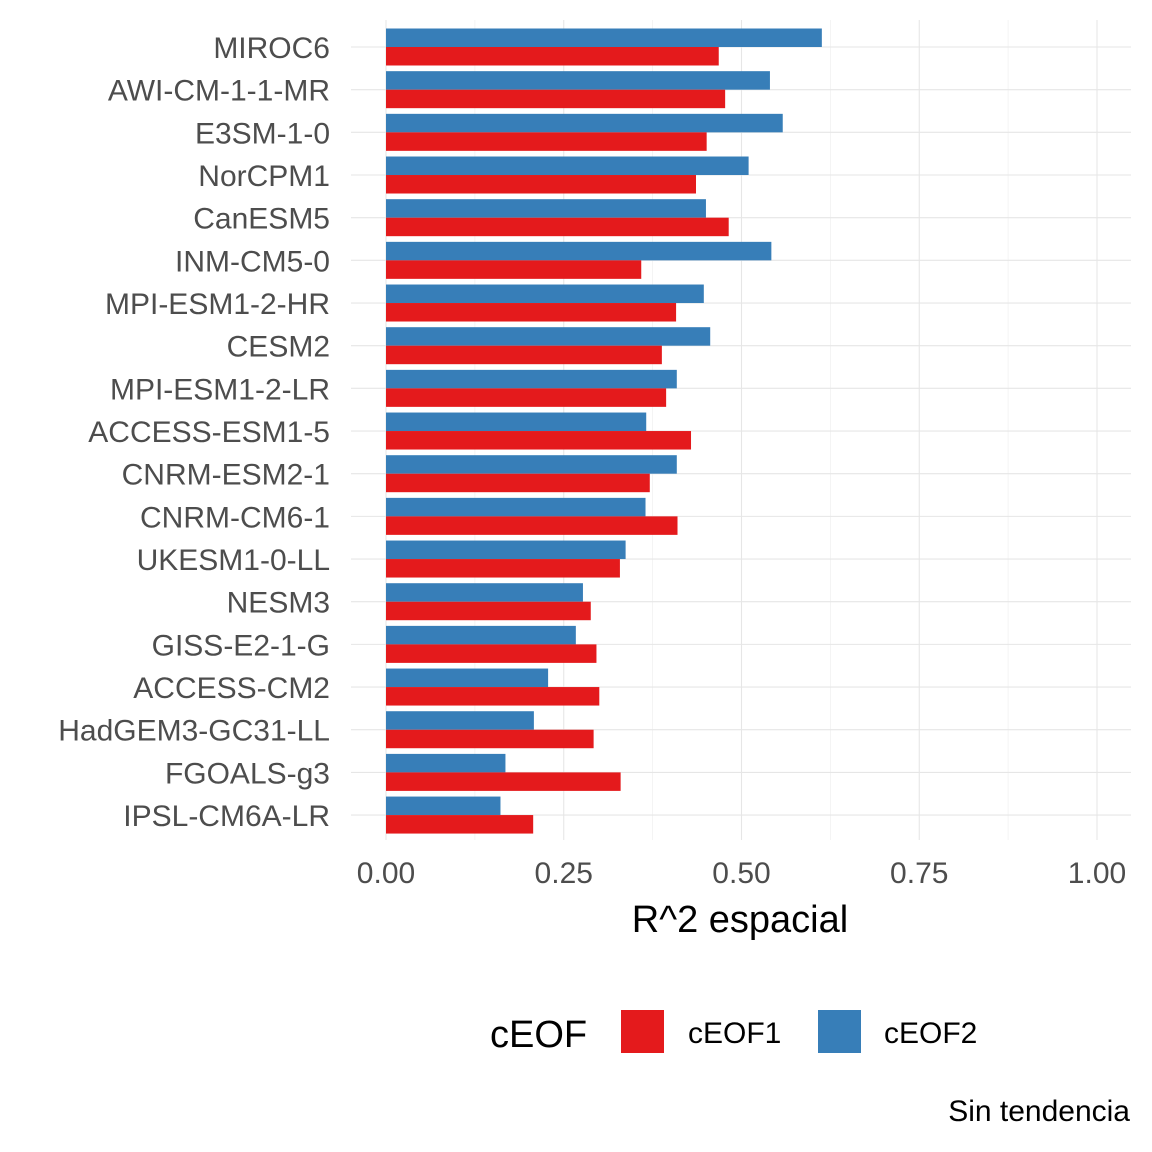 Image resolution: width=1152 pixels, height=1152 pixels. I want to click on y-tick-label: FGOALS-g3, so click(247, 773).